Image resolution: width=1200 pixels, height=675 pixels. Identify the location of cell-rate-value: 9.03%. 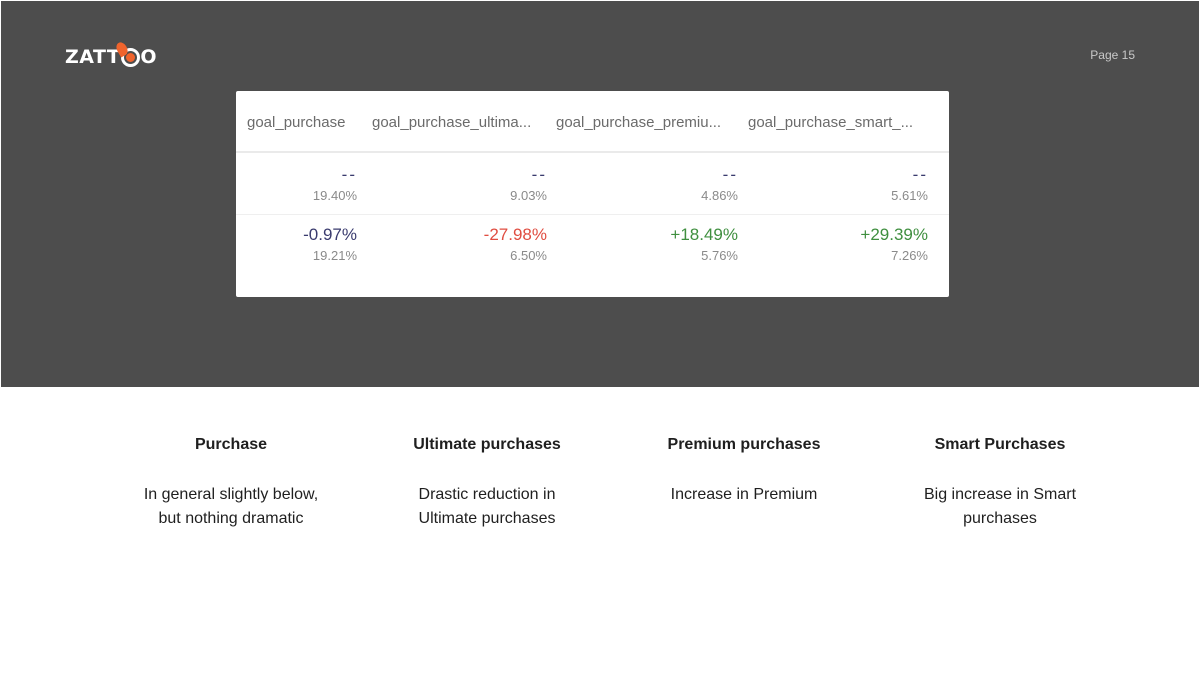
(528, 195).